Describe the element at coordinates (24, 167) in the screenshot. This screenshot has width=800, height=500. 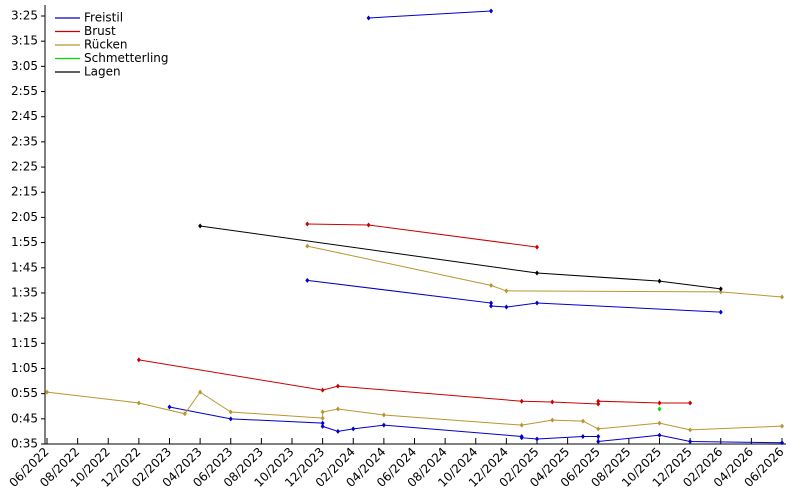
I see `y-tick-label: 2:25` at that location.